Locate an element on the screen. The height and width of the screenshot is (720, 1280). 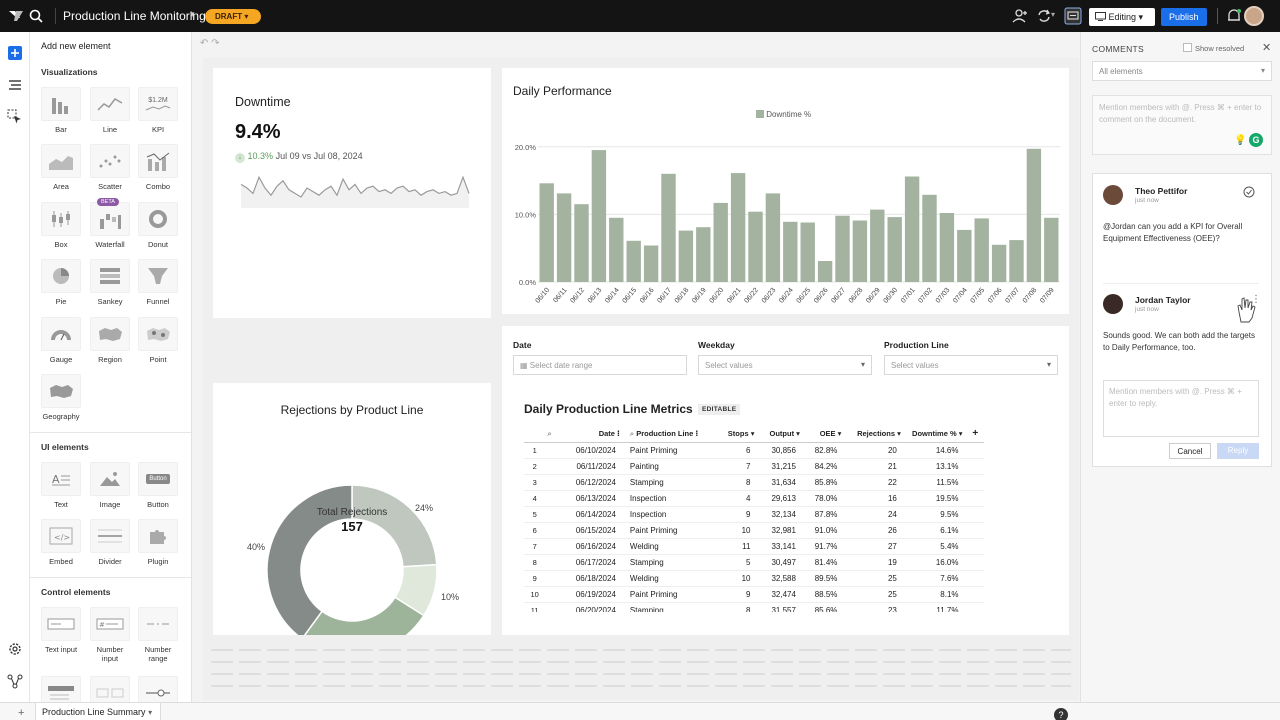
comment-icon is located at coordinates (1073, 16).